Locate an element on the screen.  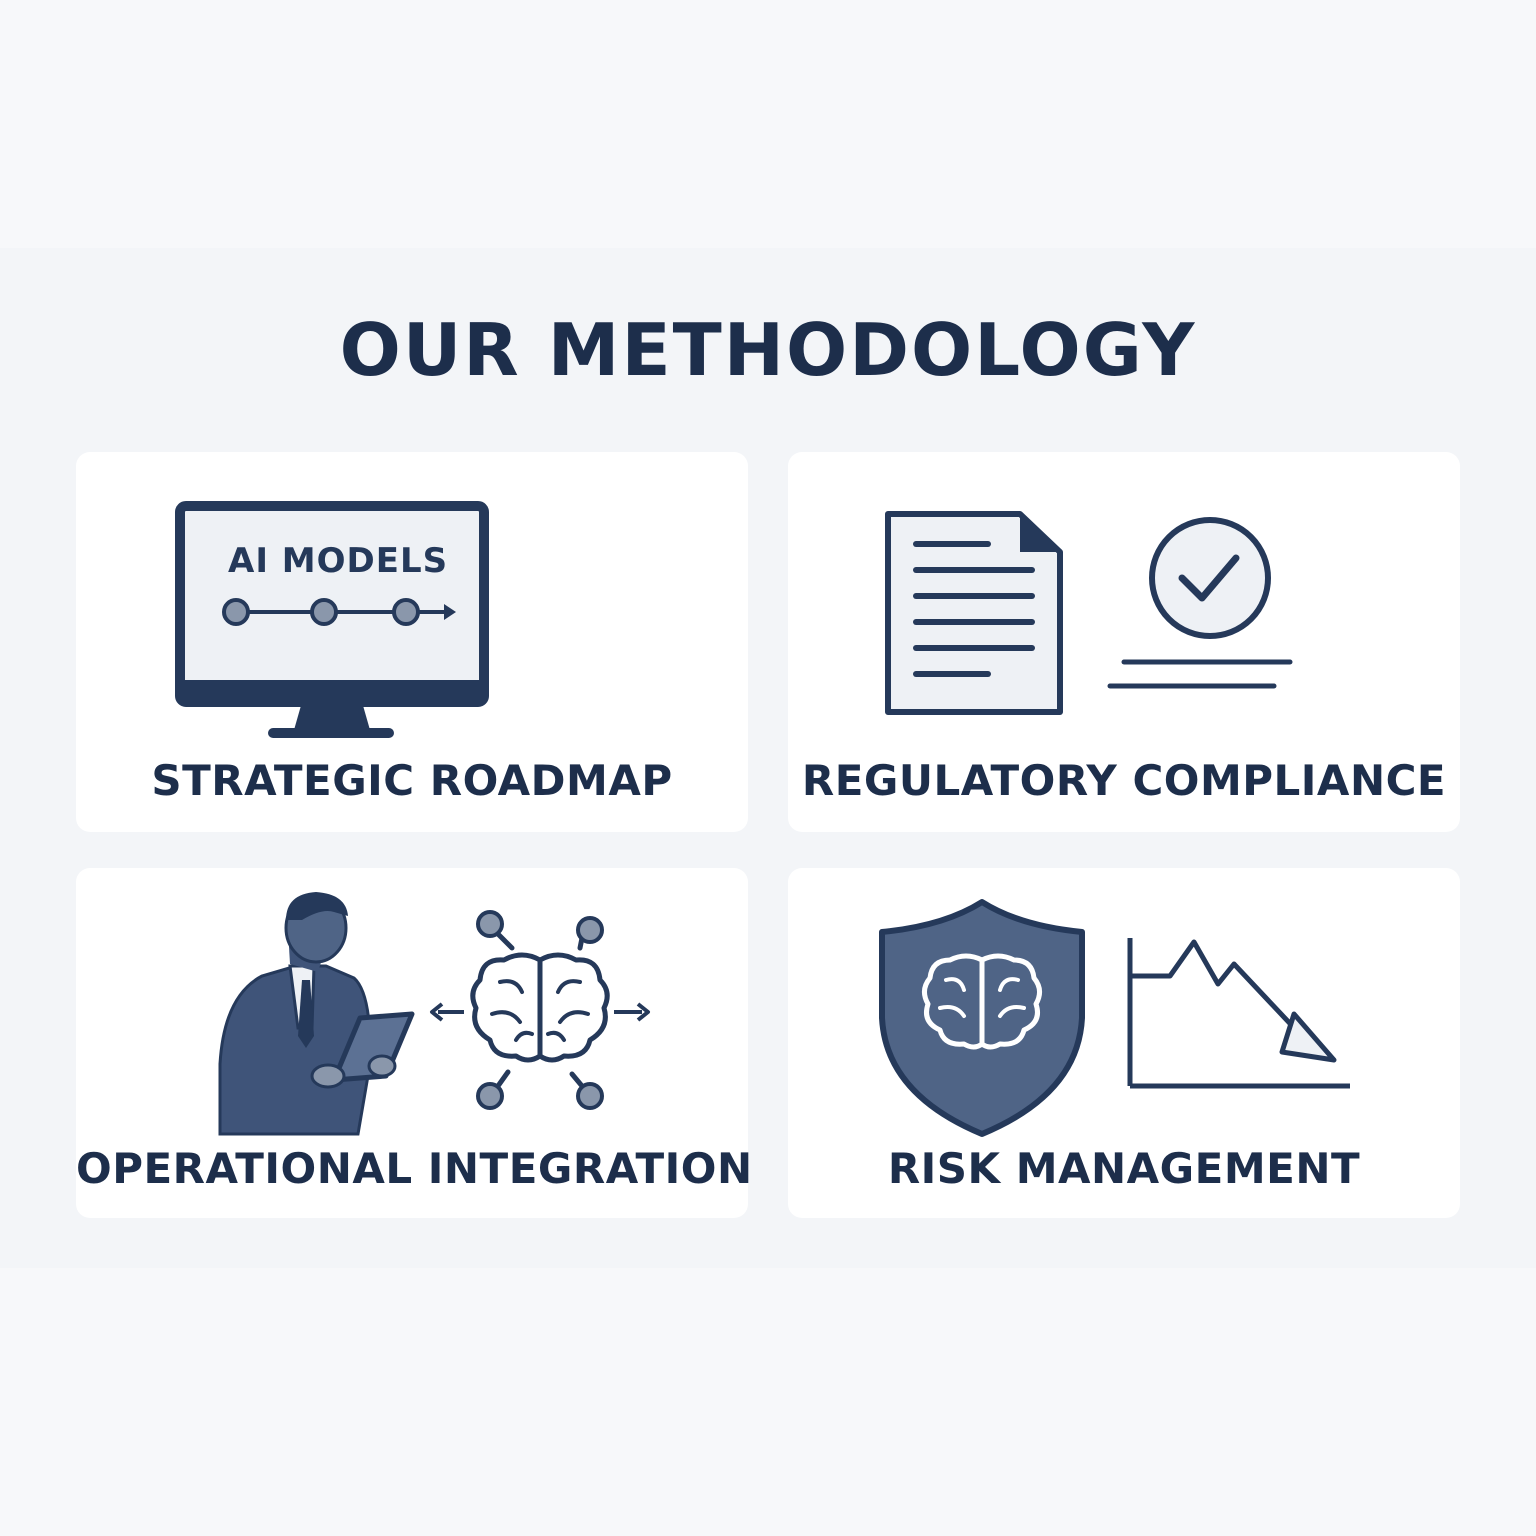
card-label: OPERATIONAL INTEGRATION is located at coordinates (414, 1168).